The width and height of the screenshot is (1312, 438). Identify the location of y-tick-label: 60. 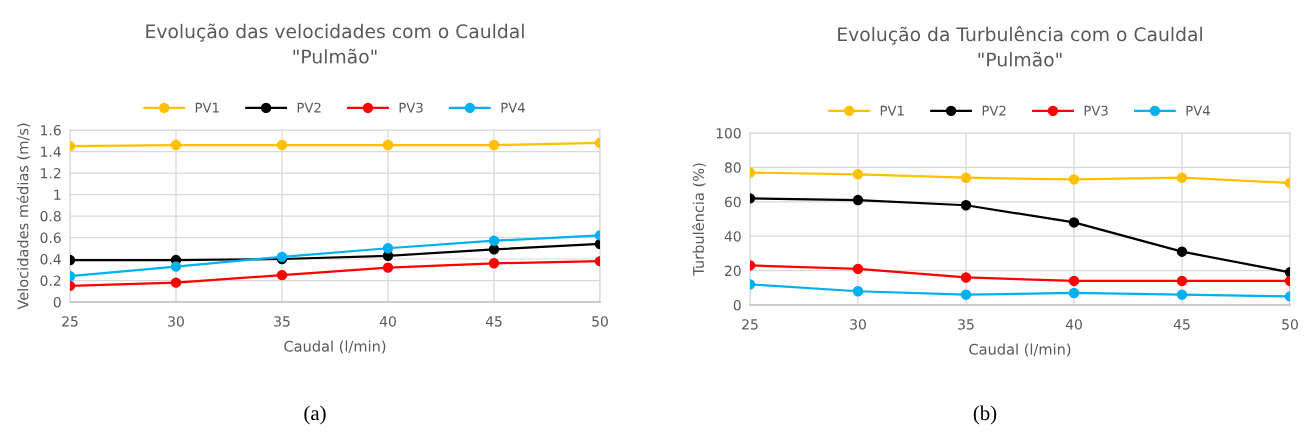
(732, 202).